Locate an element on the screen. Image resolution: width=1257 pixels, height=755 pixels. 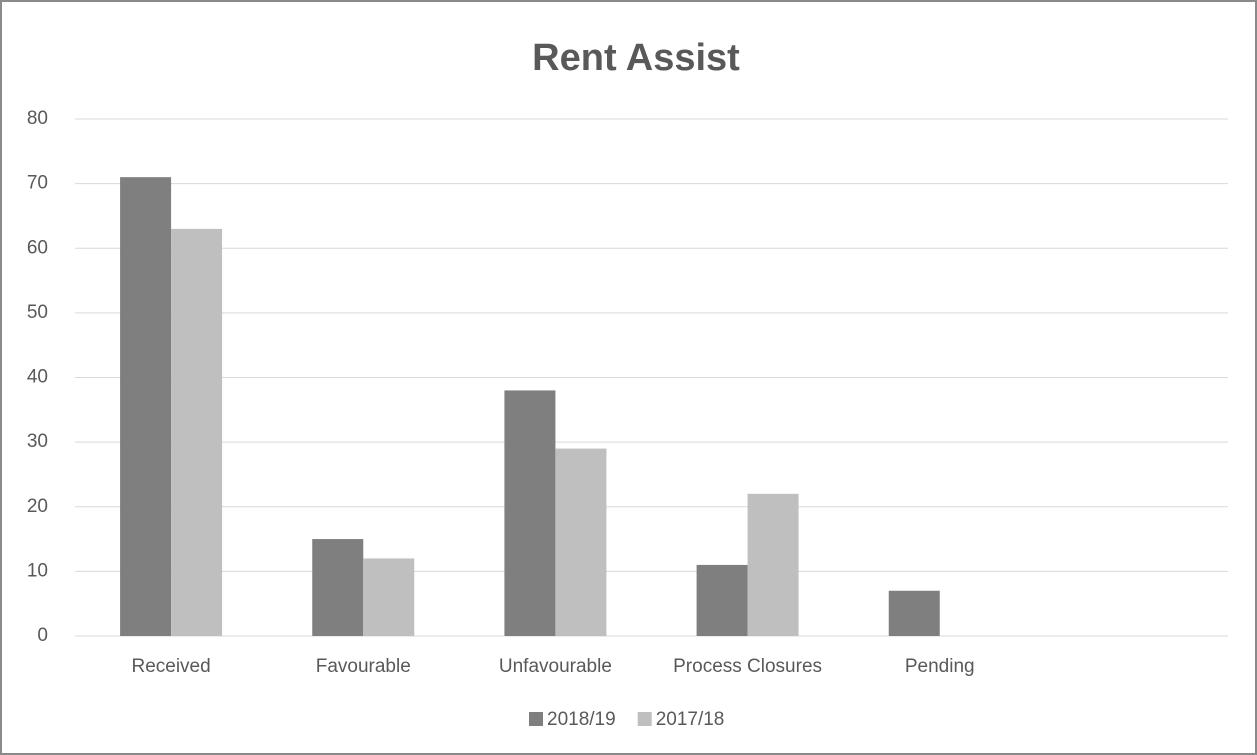
y-tick-label: 0 is located at coordinates (42, 635).